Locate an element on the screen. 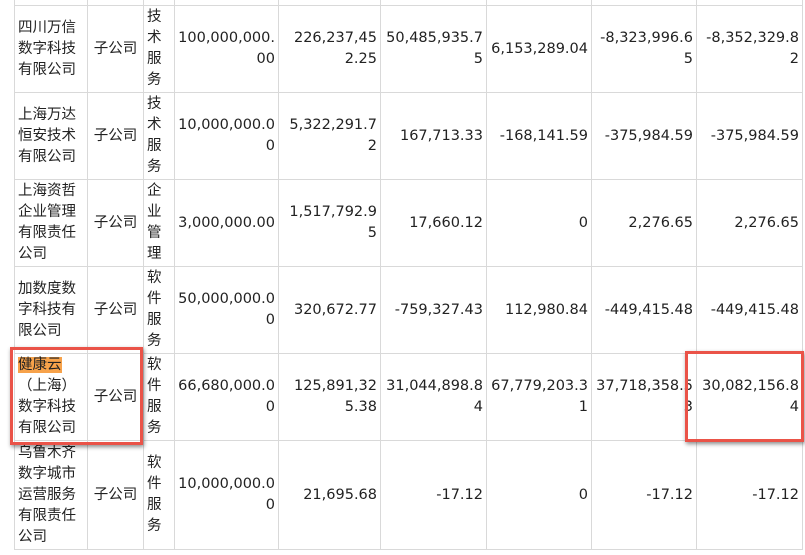 The image size is (805, 555). total-assets-cell: 21,695.68 is located at coordinates (329, 495).